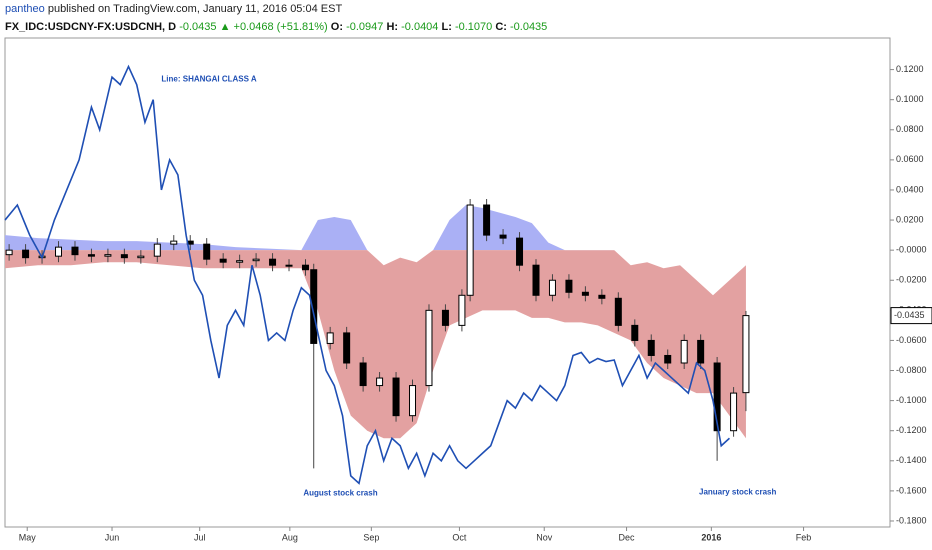 The height and width of the screenshot is (550, 932). What do you see at coordinates (911, 370) in the screenshot?
I see `y-tick-label: -0.0800` at bounding box center [911, 370].